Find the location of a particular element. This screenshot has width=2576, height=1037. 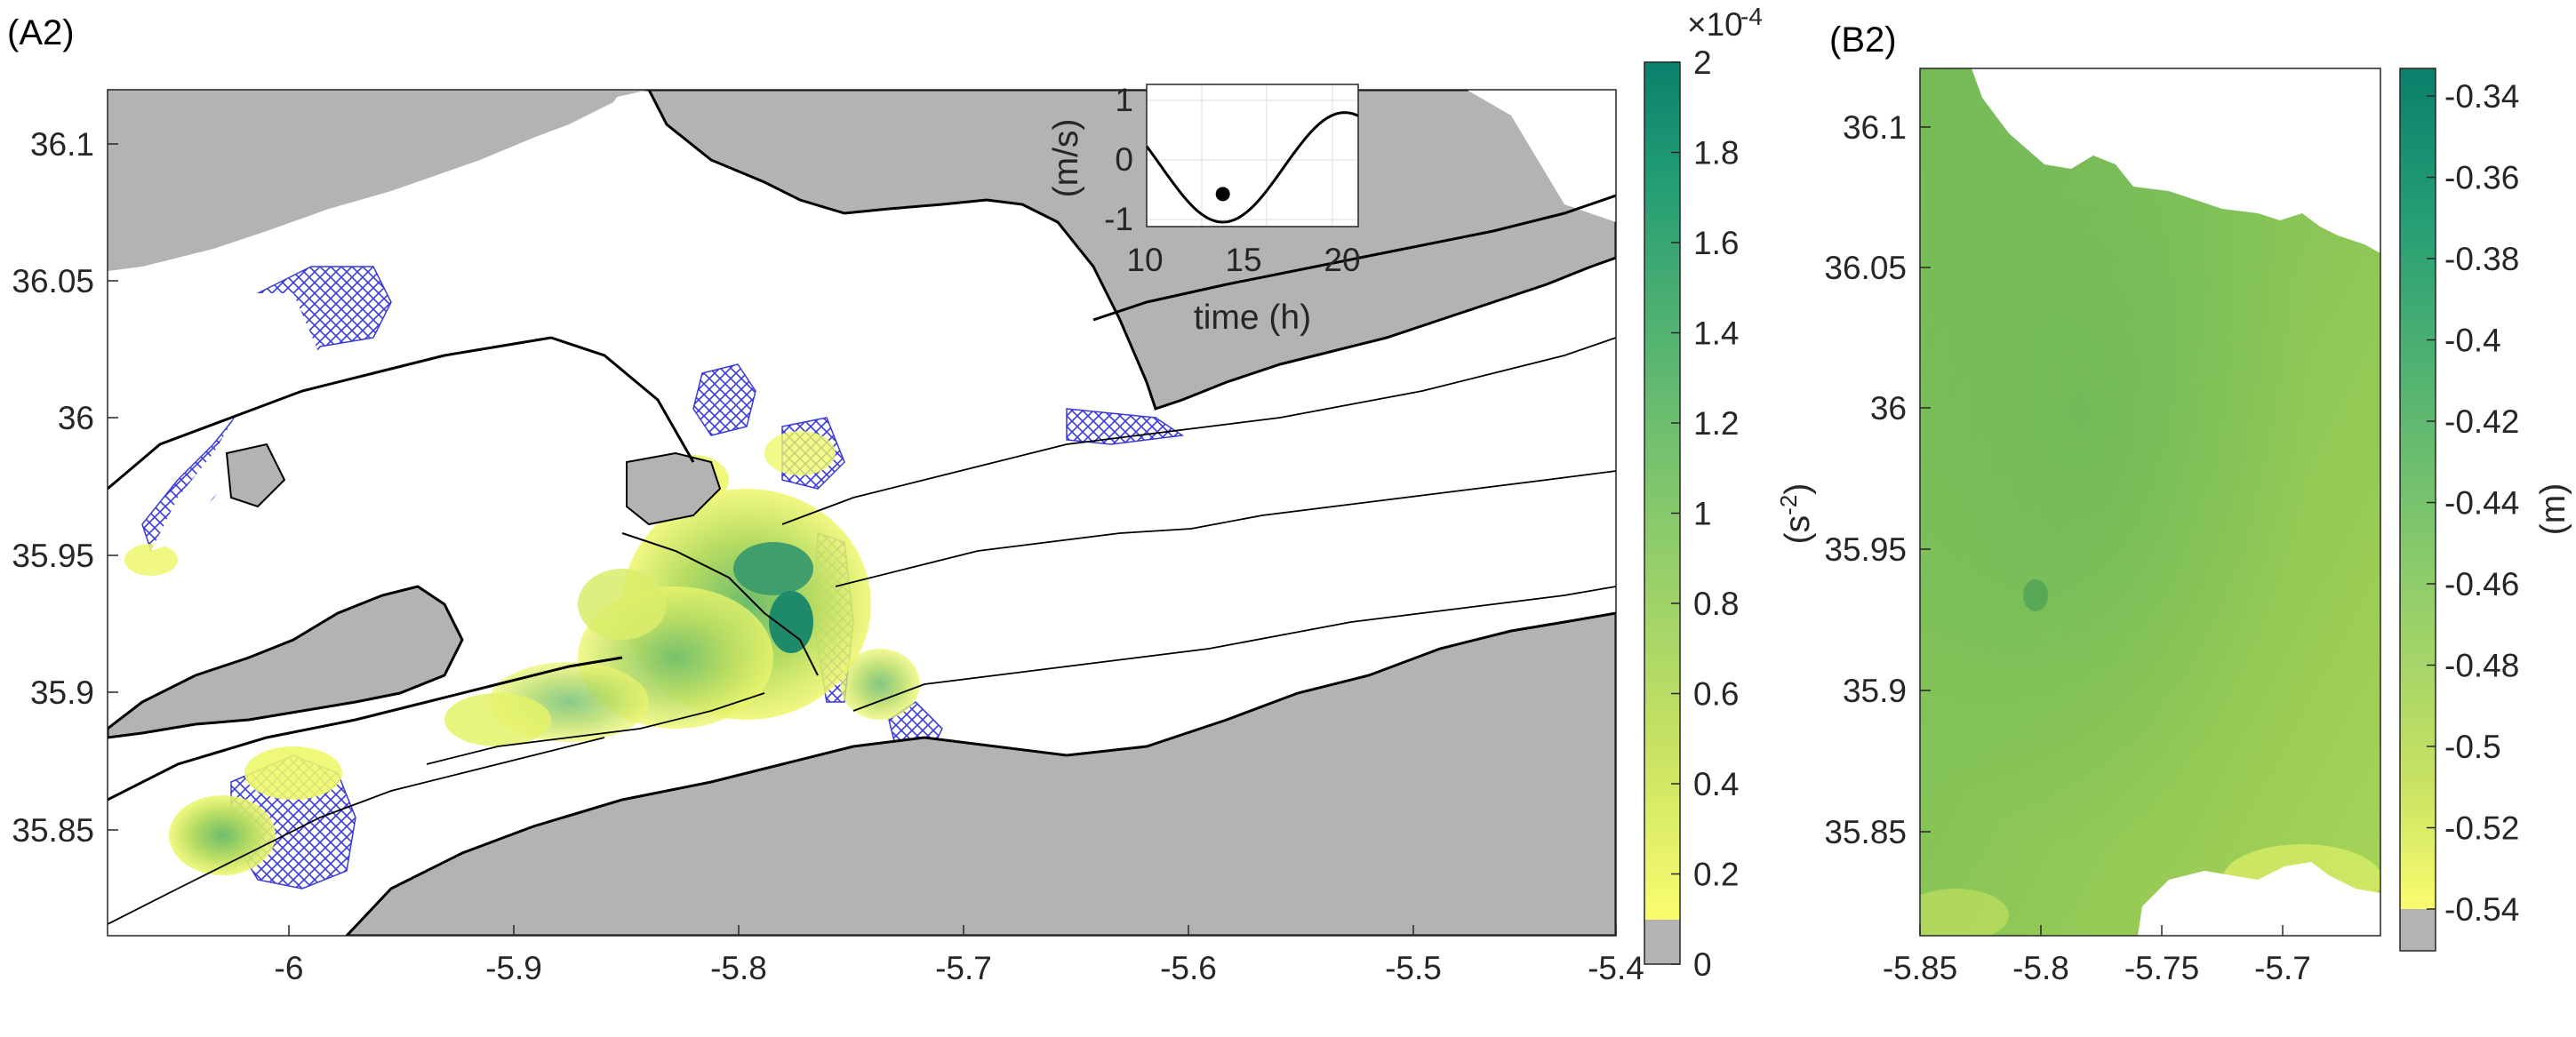

colorbar-a-tick-label: 0.4 is located at coordinates (1716, 784).